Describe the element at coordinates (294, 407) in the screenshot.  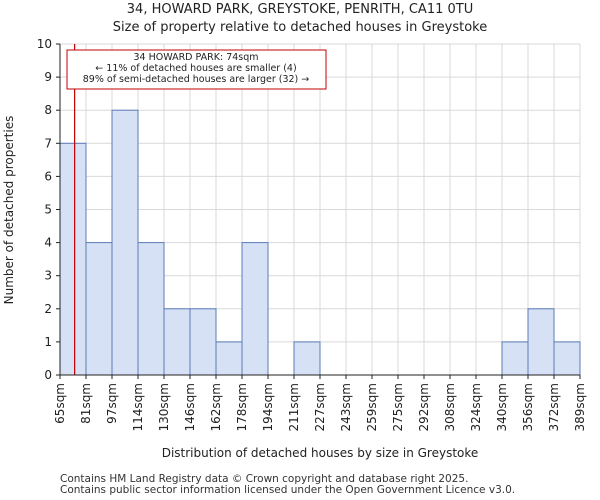
I see `x-tick-label: 211sqm` at that location.